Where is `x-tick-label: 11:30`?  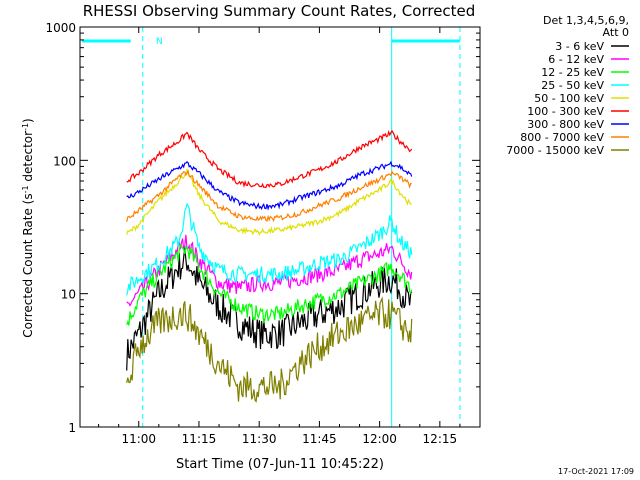
x-tick-label: 11:30 is located at coordinates (259, 439).